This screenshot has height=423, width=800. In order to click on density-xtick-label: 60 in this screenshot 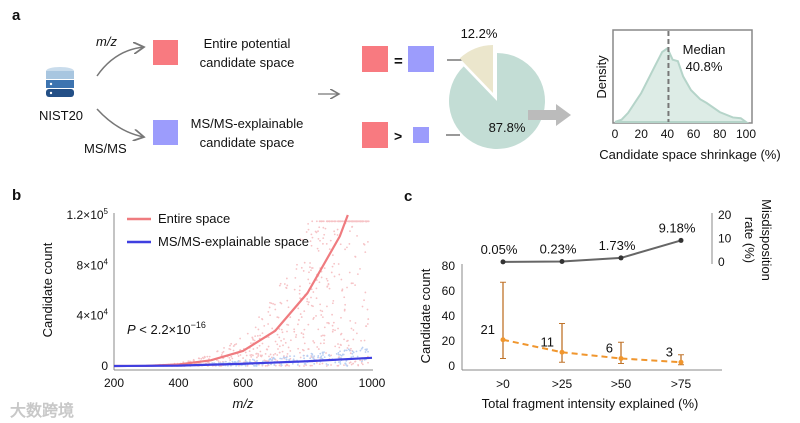, I will do `click(694, 134)`.